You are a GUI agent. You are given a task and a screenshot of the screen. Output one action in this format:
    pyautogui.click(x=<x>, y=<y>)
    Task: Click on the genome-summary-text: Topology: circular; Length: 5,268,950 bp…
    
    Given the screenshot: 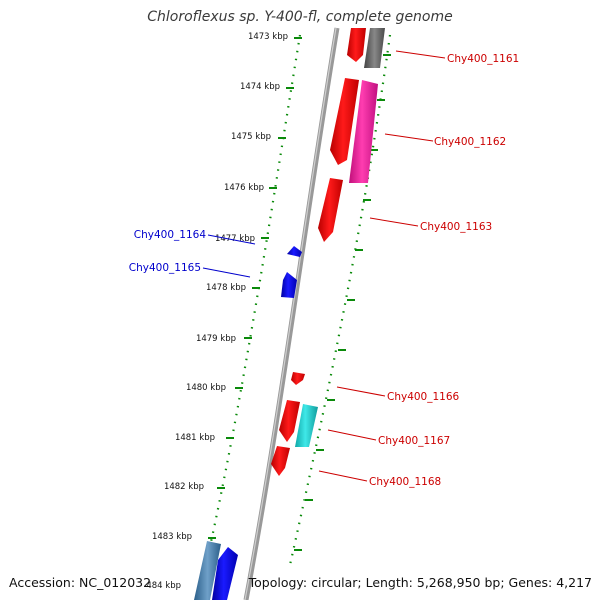 What is the action you would take?
    pyautogui.click(x=420, y=582)
    